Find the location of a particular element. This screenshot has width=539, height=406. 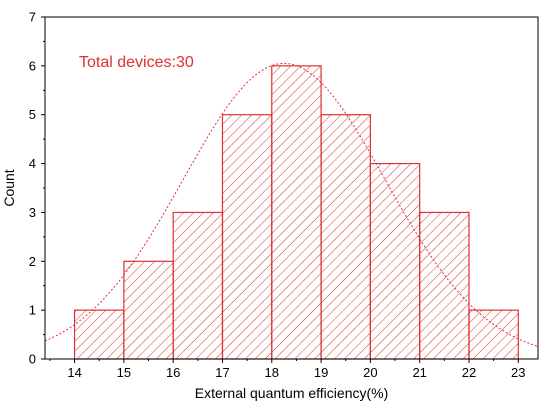

y-tick-label-7: 7 is located at coordinates (32, 17).